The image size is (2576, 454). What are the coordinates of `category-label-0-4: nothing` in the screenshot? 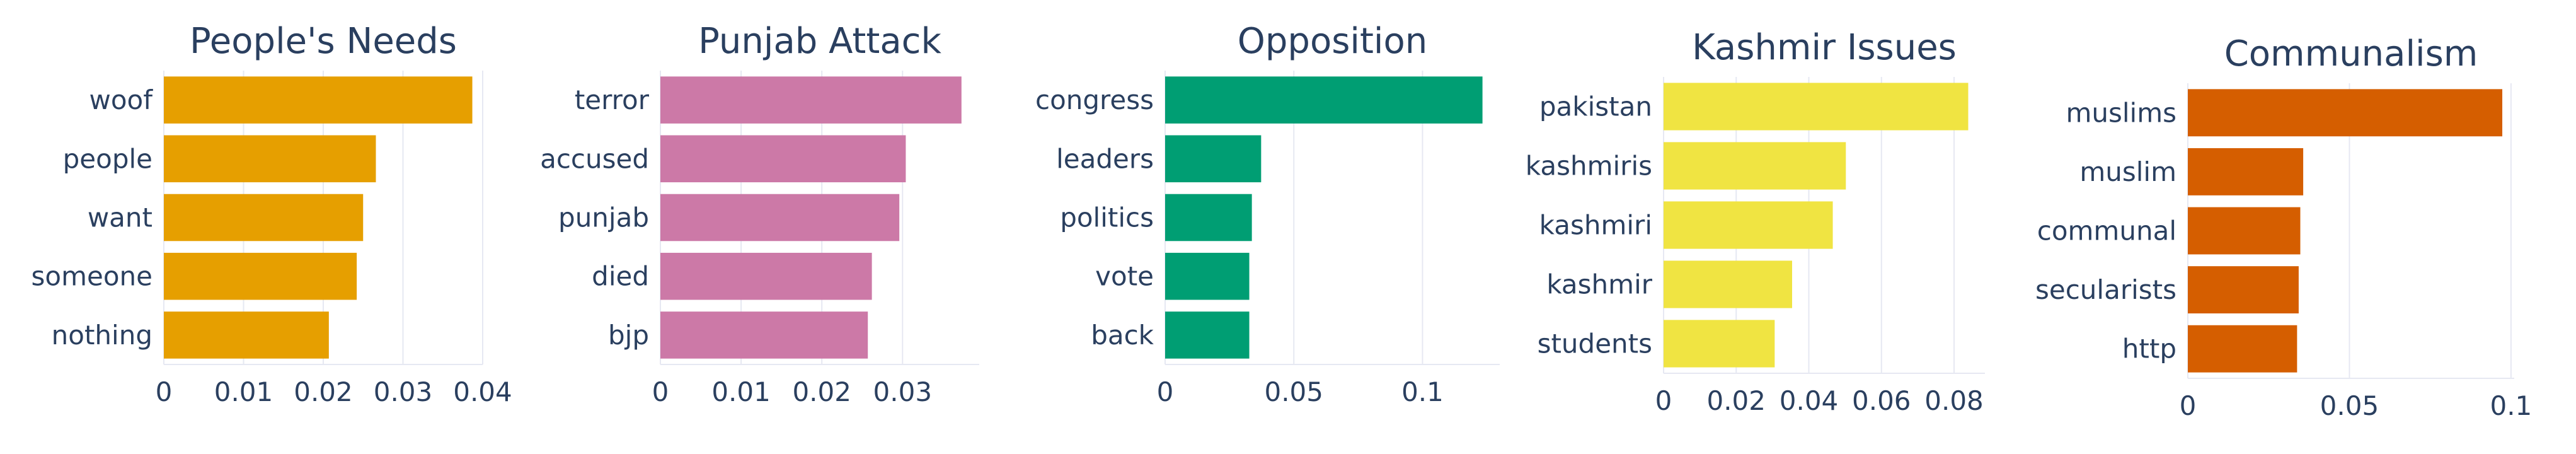 It's located at (102, 335).